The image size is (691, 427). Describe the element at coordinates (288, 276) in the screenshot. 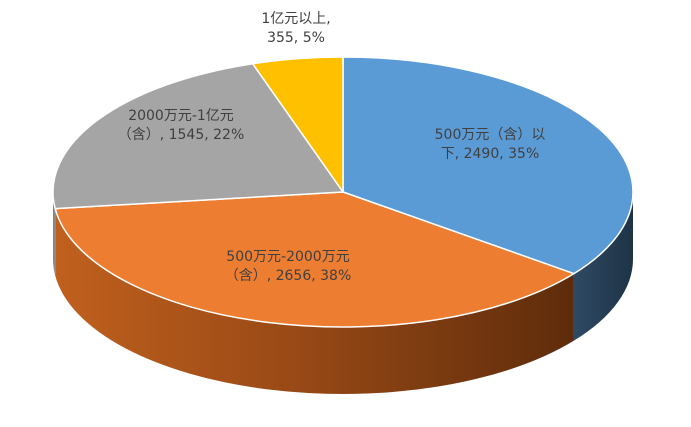

I see `slice-2-data-label-line: （含）, 2656, 38%` at that location.